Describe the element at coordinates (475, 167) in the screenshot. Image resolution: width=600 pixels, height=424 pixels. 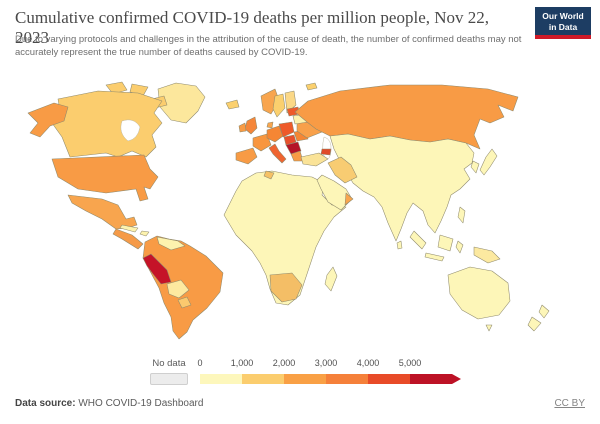
I see `country-korea` at that location.